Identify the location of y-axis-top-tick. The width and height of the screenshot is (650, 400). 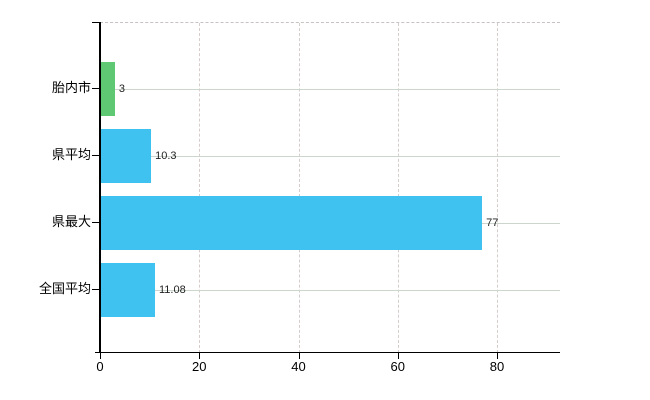
(95, 22).